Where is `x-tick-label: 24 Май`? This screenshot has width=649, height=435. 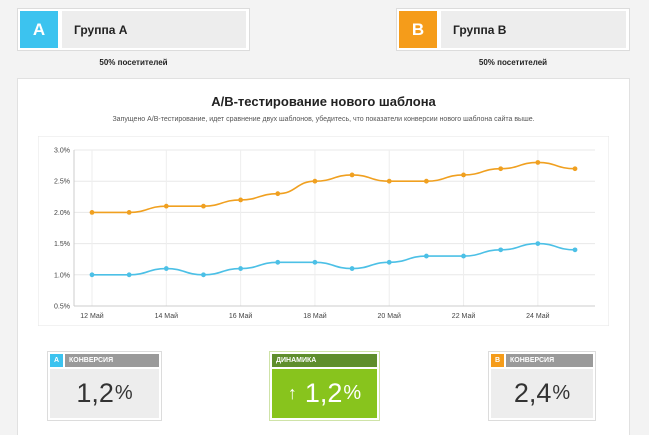 x-tick-label: 24 Май is located at coordinates (538, 316).